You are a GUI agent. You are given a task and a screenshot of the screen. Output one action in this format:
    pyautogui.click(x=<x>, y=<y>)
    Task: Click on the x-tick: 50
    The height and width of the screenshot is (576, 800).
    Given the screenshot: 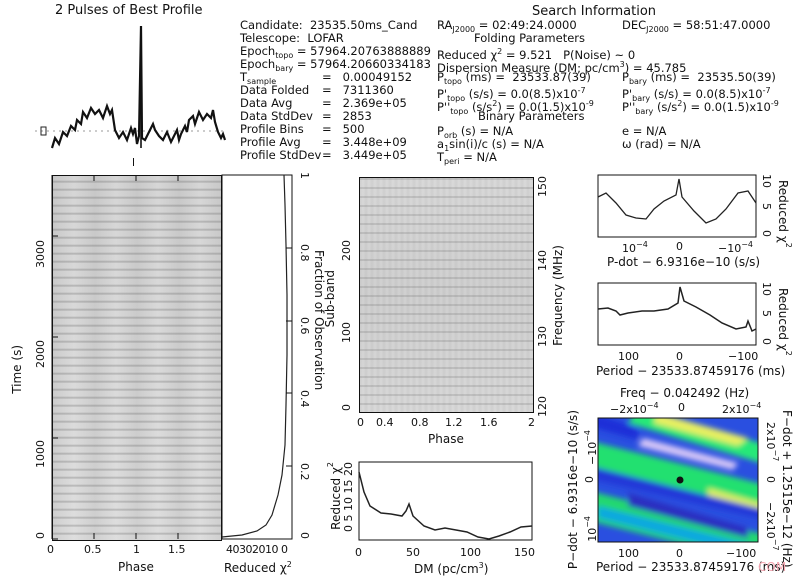 What is the action you would take?
    pyautogui.click(x=413, y=552)
    